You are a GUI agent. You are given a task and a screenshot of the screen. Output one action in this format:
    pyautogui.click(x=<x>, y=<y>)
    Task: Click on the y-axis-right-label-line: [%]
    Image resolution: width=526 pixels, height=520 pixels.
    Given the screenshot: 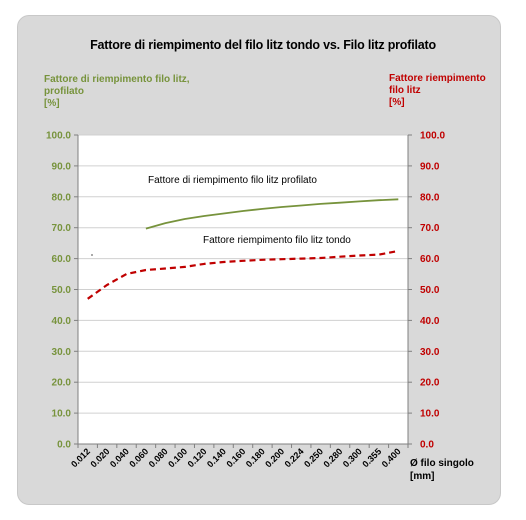 What is the action you would take?
    pyautogui.click(x=397, y=102)
    